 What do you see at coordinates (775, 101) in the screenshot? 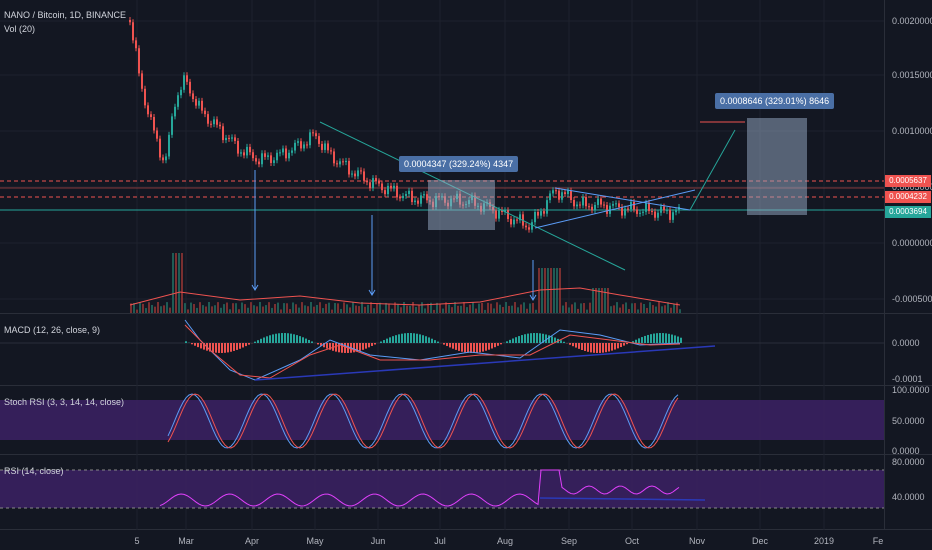
I see `measure-label-2: 0.0008646 (329.01%) 8646` at bounding box center [775, 101].